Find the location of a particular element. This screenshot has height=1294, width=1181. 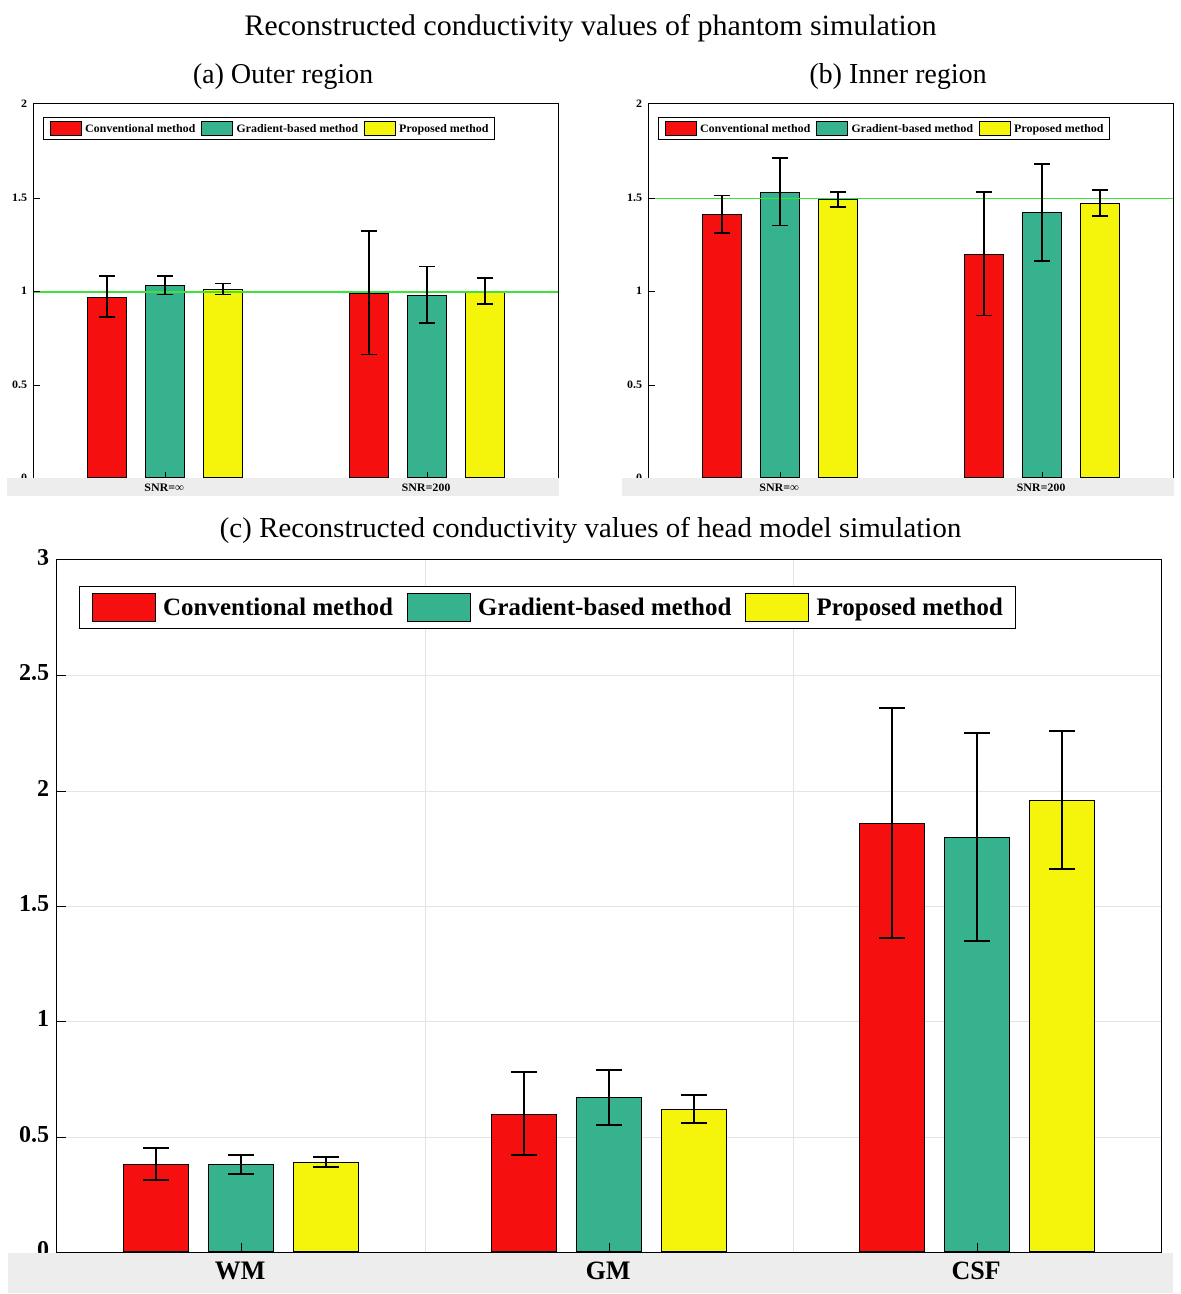

chart-inner-region-title: (b) Inner region is located at coordinates (898, 74).